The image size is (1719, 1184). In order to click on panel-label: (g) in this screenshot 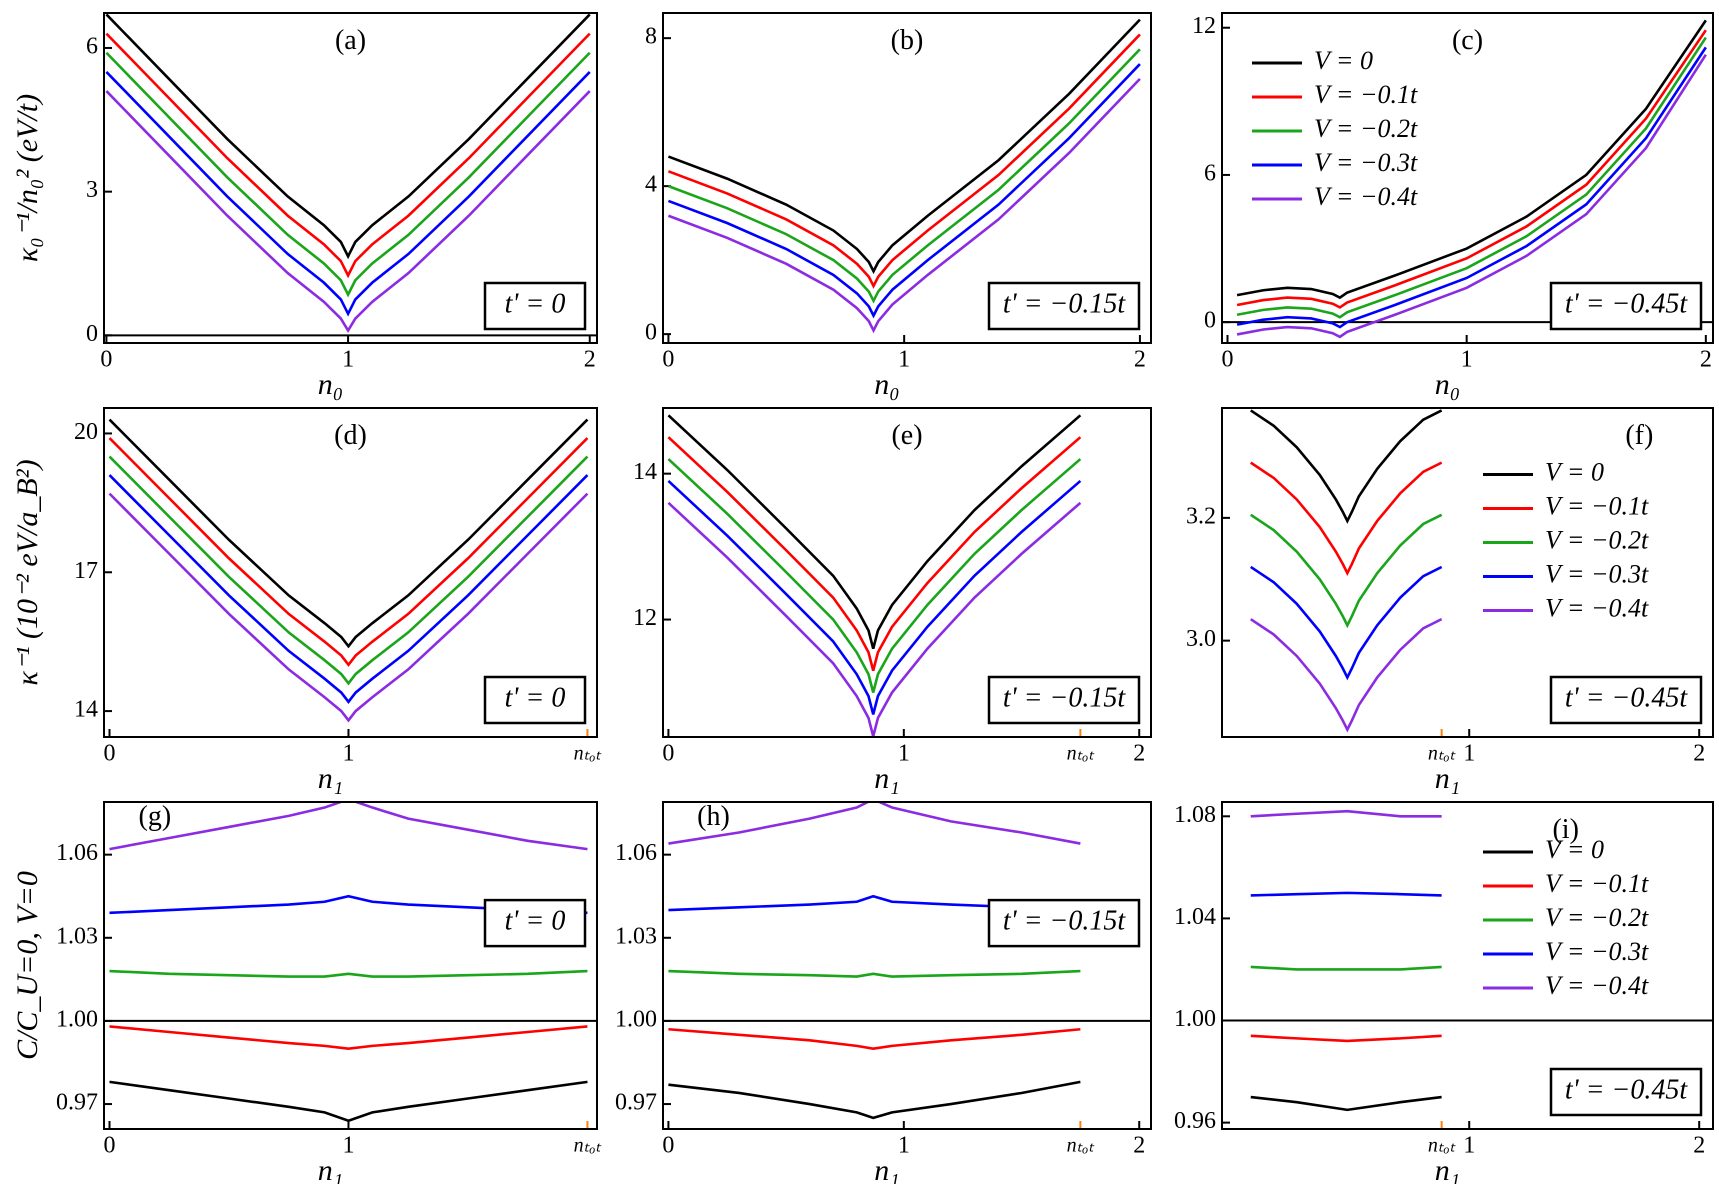, I will do `click(155, 816)`.